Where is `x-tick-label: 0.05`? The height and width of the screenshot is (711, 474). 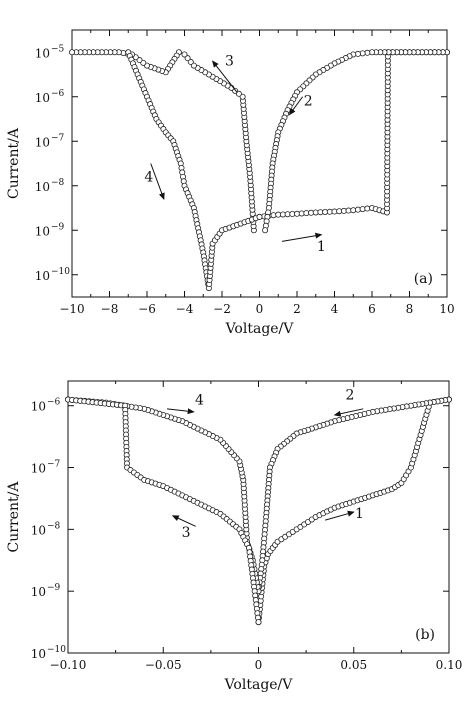 x-tick-label: 0.05 is located at coordinates (353, 665).